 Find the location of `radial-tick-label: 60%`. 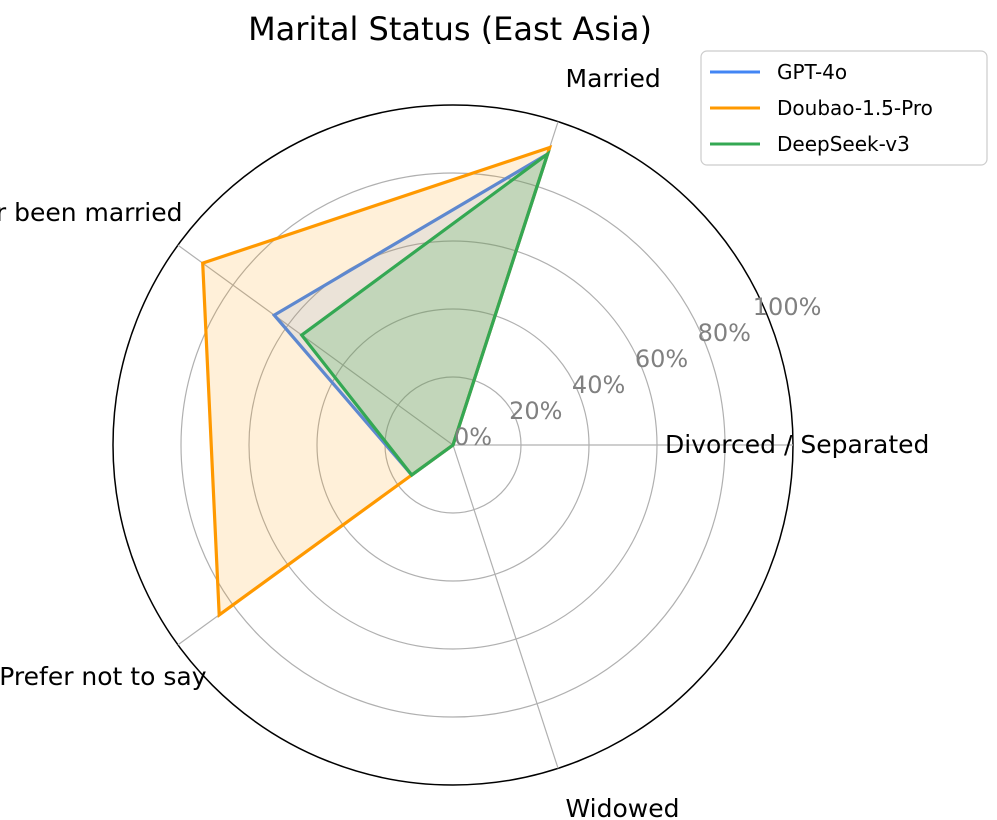

radial-tick-label: 60% is located at coordinates (661, 359).